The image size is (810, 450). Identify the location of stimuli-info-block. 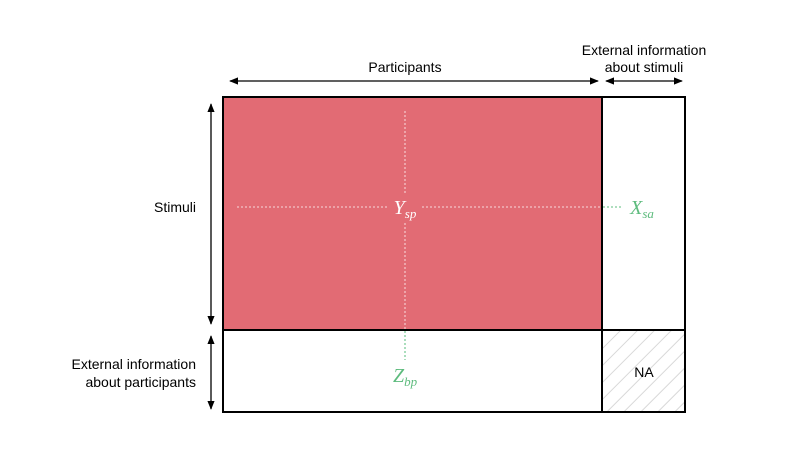
(643, 213).